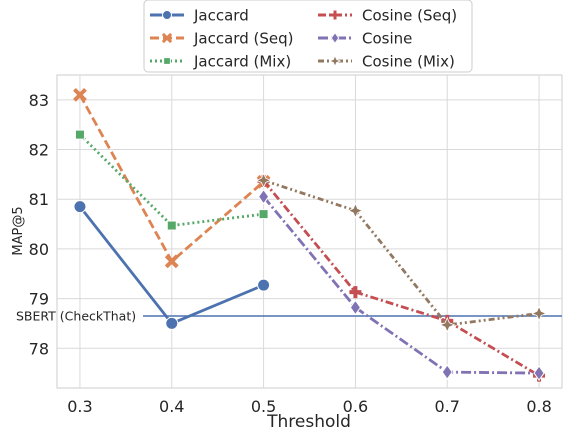 The image size is (563, 432). Describe the element at coordinates (447, 406) in the screenshot. I see `x-tick-label: 0.7` at that location.